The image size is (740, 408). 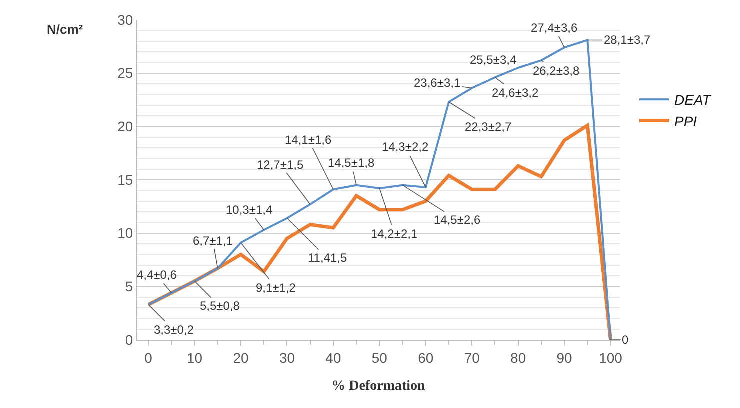 What do you see at coordinates (472, 358) in the screenshot?
I see `x-tick-label: 70` at bounding box center [472, 358].